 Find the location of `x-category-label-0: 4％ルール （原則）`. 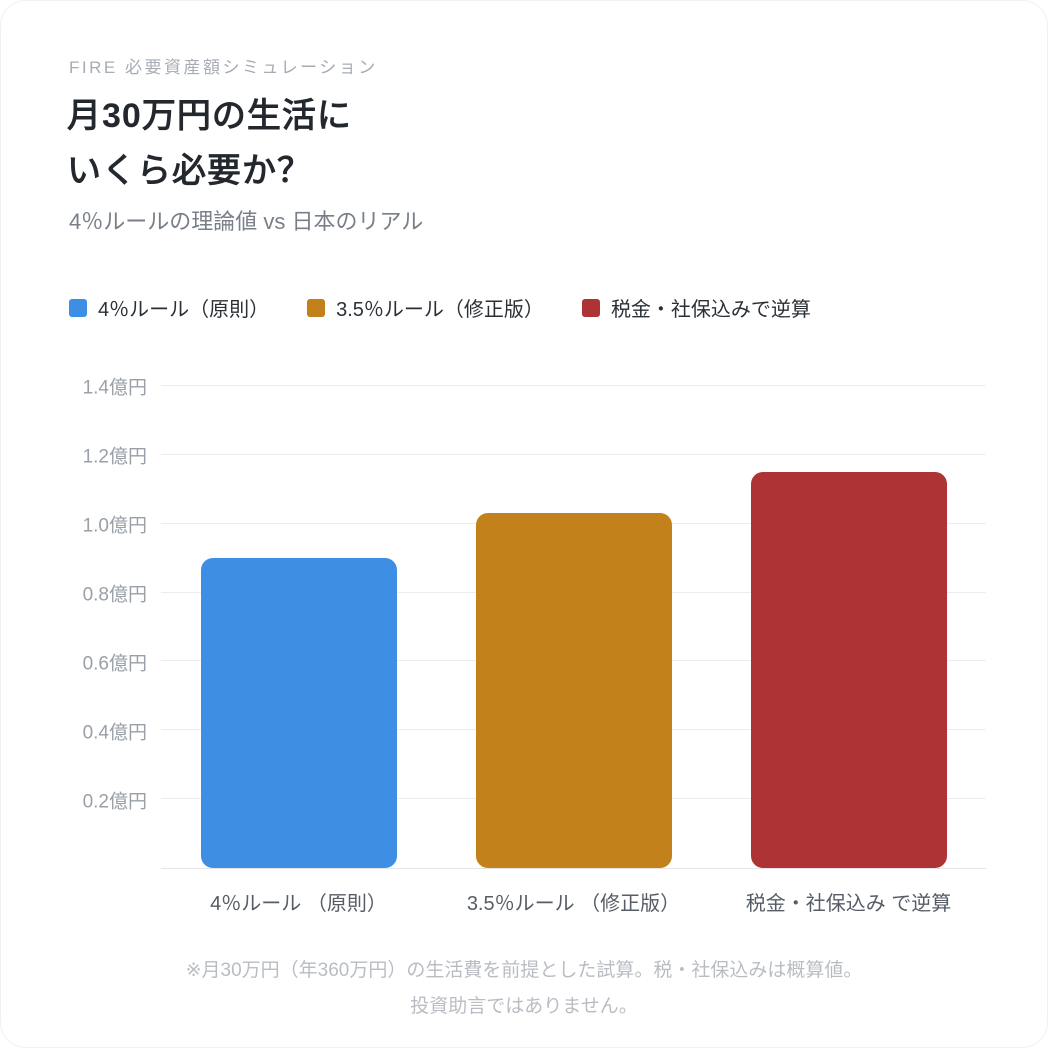

x-category-label-0: 4％ルール （原則） is located at coordinates (298, 904).